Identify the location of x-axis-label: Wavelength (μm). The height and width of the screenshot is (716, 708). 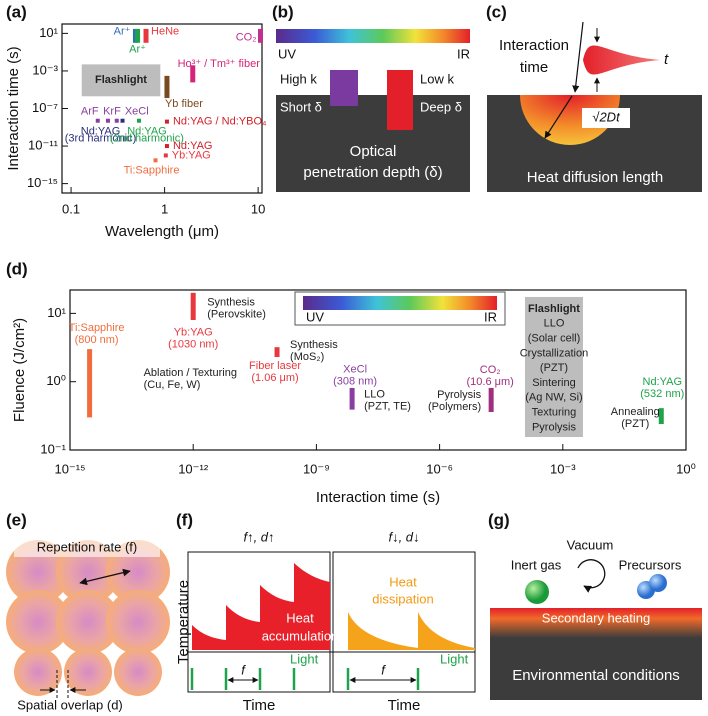
(162, 231).